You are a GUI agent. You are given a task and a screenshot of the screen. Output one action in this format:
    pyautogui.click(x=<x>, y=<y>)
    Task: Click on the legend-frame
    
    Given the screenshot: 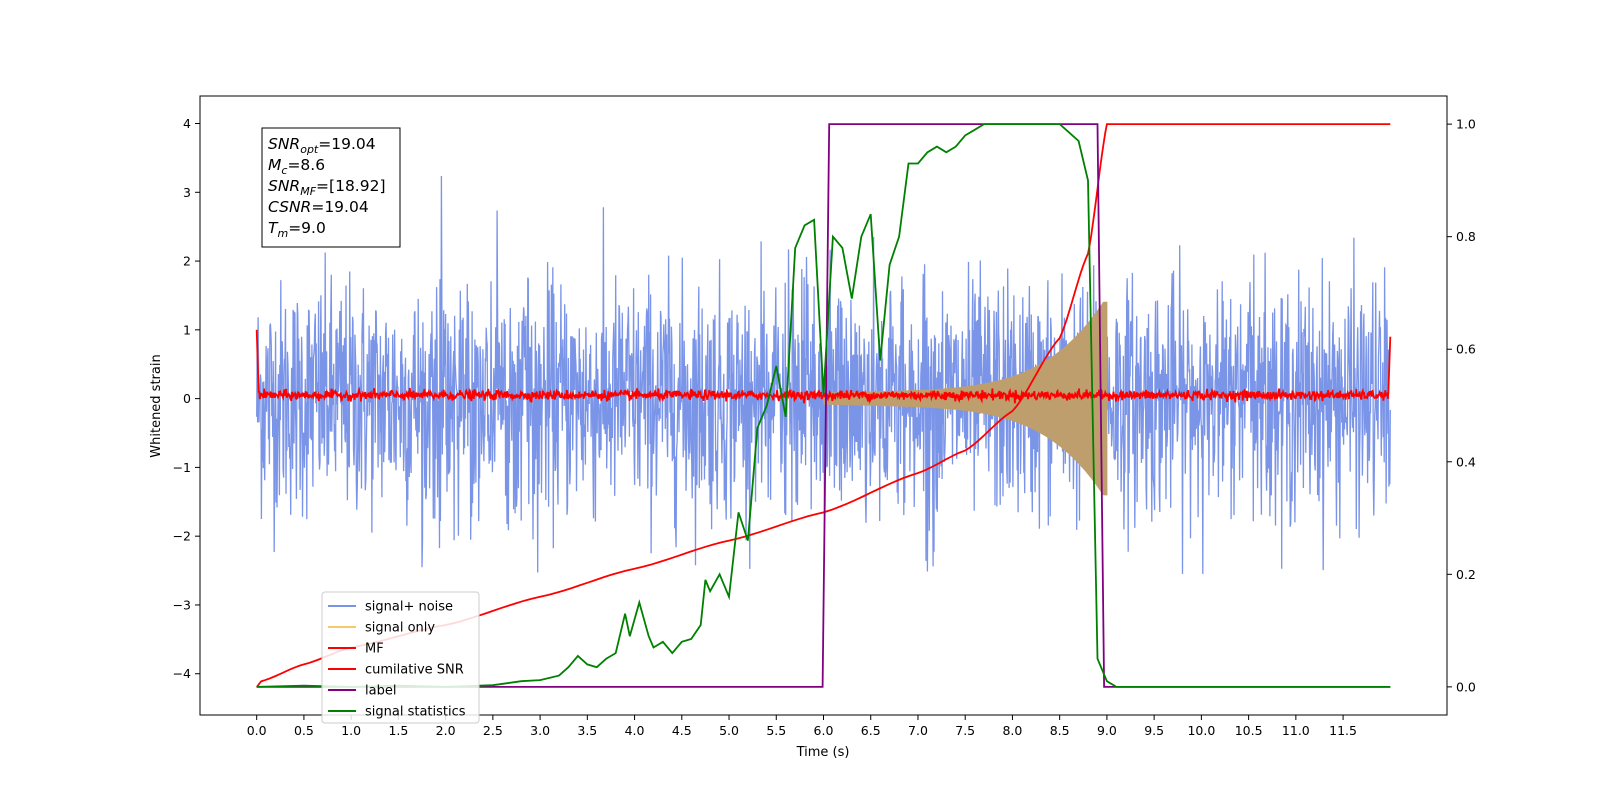 What is the action you would take?
    pyautogui.click(x=400, y=657)
    